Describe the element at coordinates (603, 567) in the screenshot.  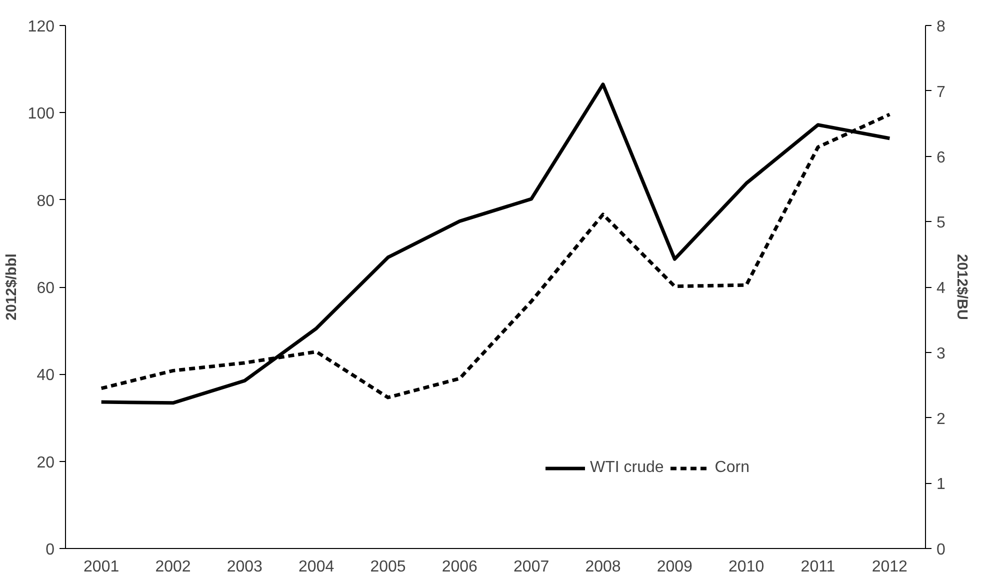
I see `x-tick-label: 2008` at that location.